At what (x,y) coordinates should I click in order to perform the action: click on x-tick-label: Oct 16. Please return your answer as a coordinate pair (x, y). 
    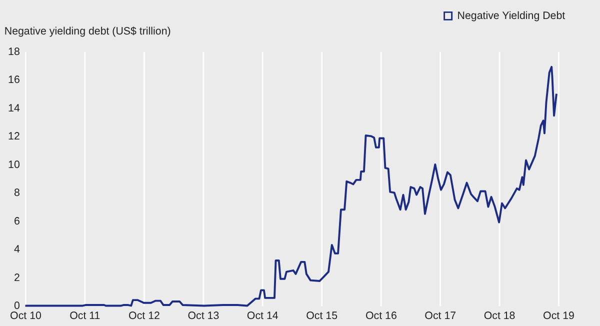
    Looking at the image, I should click on (381, 316).